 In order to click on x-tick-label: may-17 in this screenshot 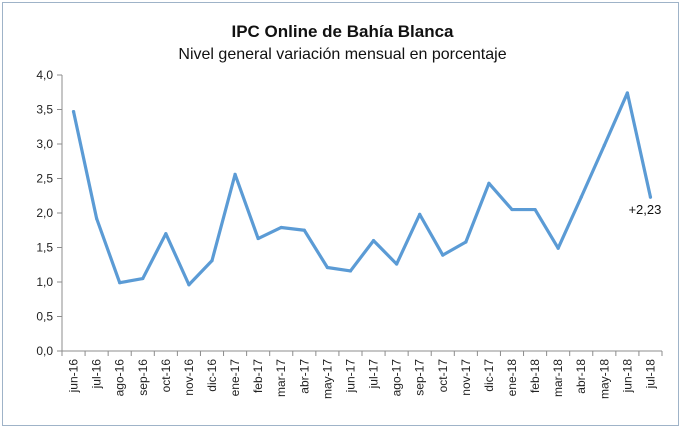, I will do `click(327, 379)`.